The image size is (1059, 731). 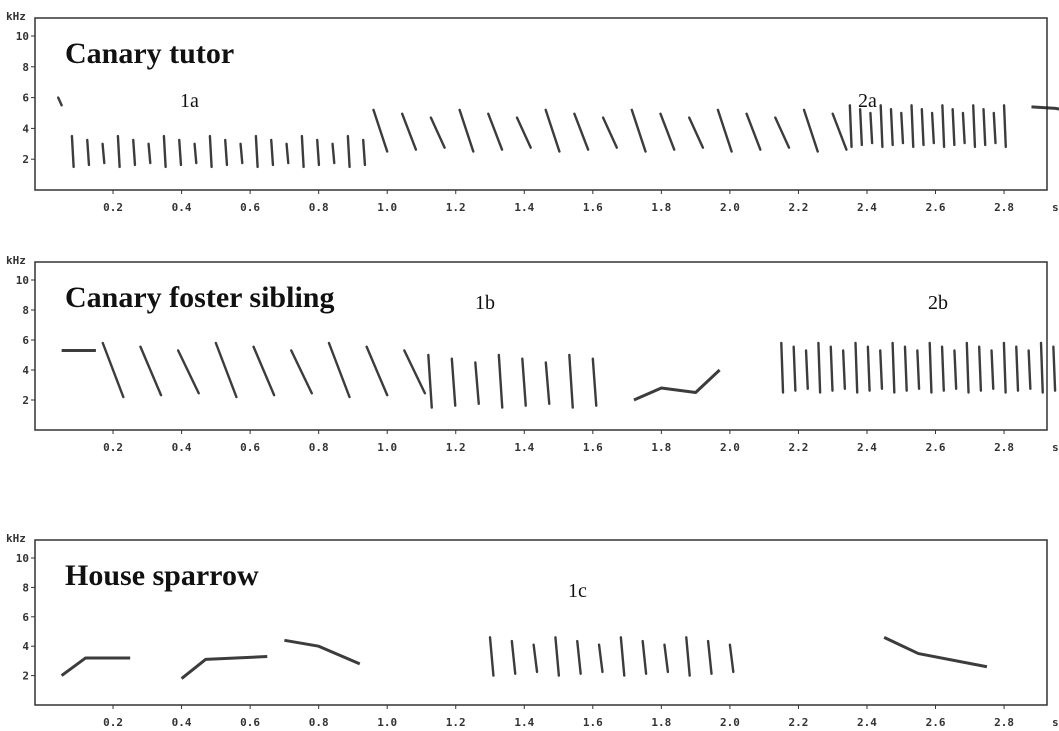 What do you see at coordinates (25, 400) in the screenshot?
I see `y-tick-label: 2` at bounding box center [25, 400].